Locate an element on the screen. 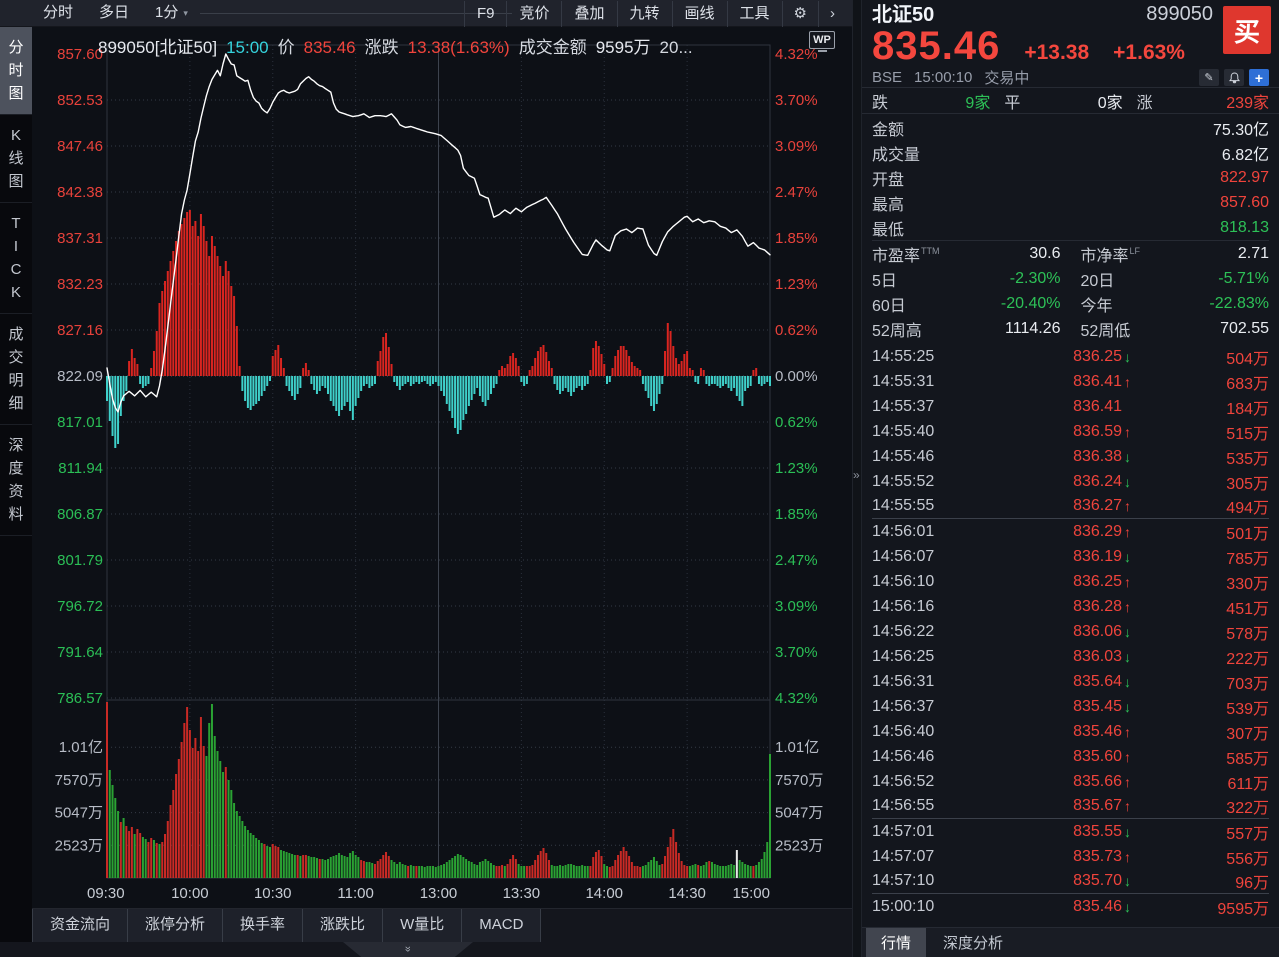 This screenshot has height=957, width=1279. sidebar-item-1: K 线 图 is located at coordinates (16, 159).